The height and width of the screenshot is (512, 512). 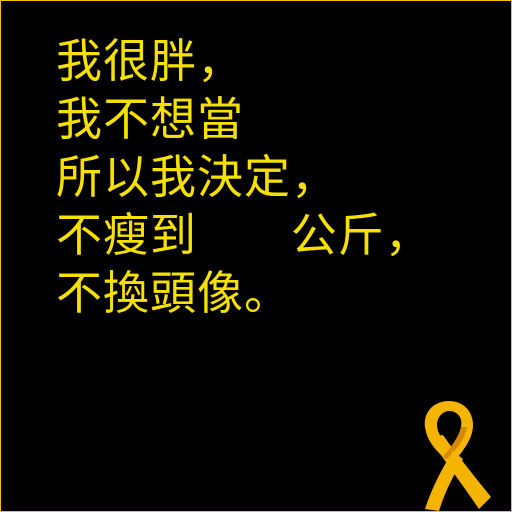 What do you see at coordinates (197, 177) in the screenshot?
I see `message-line-3: 所以我決定，` at bounding box center [197, 177].